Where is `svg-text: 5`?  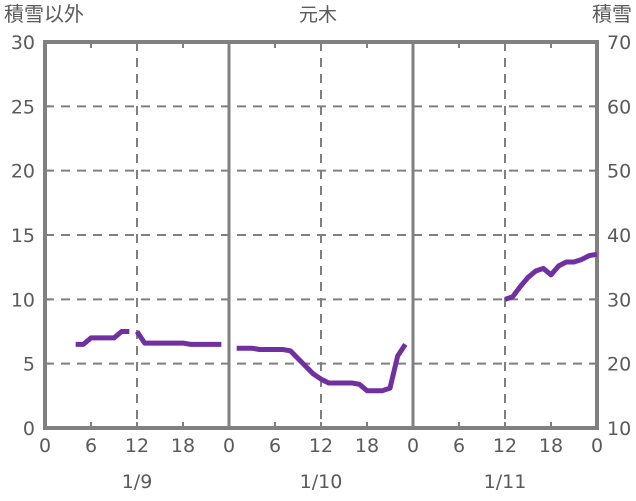 svg-text: 5 is located at coordinates (29, 365).